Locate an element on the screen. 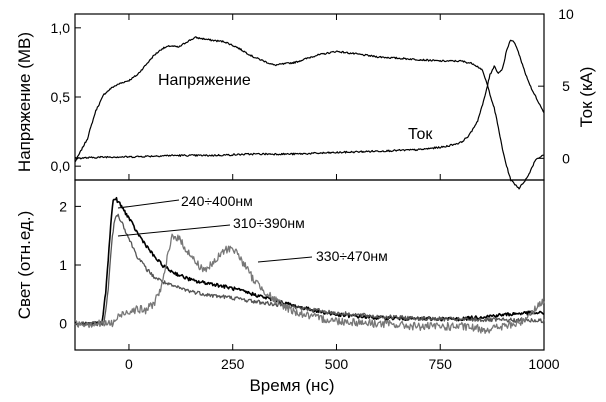  top-right-tick-label: 10 is located at coordinates (566, 14).